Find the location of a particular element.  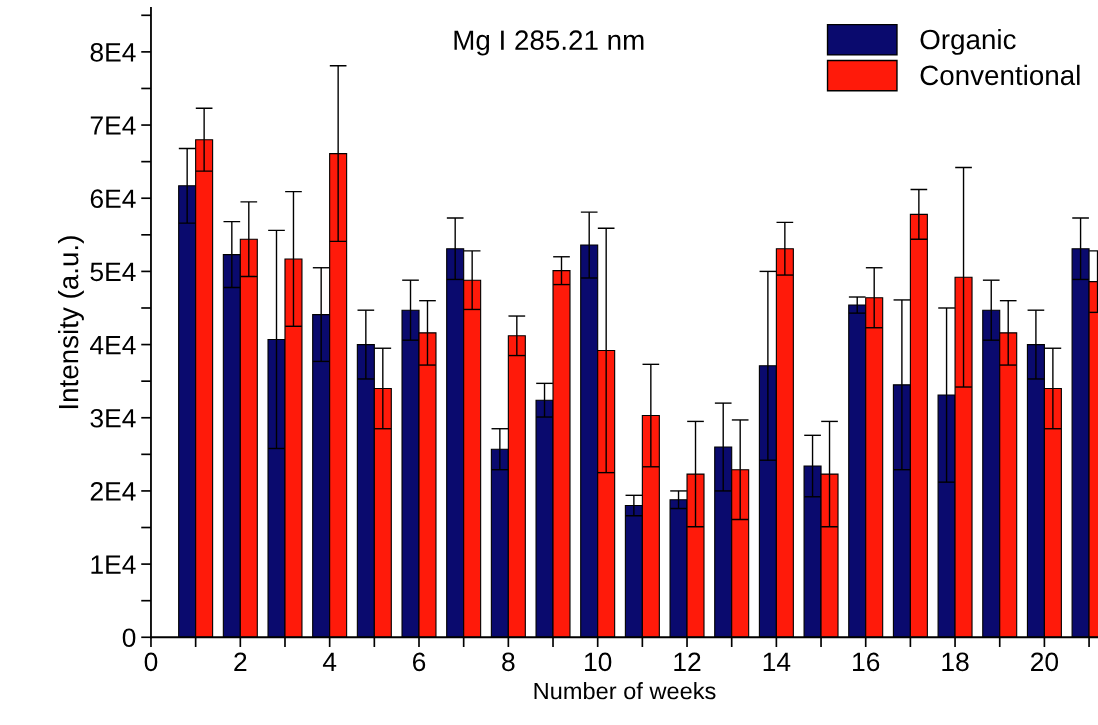

y-tick-label: 3E4 is located at coordinates (113, 418).